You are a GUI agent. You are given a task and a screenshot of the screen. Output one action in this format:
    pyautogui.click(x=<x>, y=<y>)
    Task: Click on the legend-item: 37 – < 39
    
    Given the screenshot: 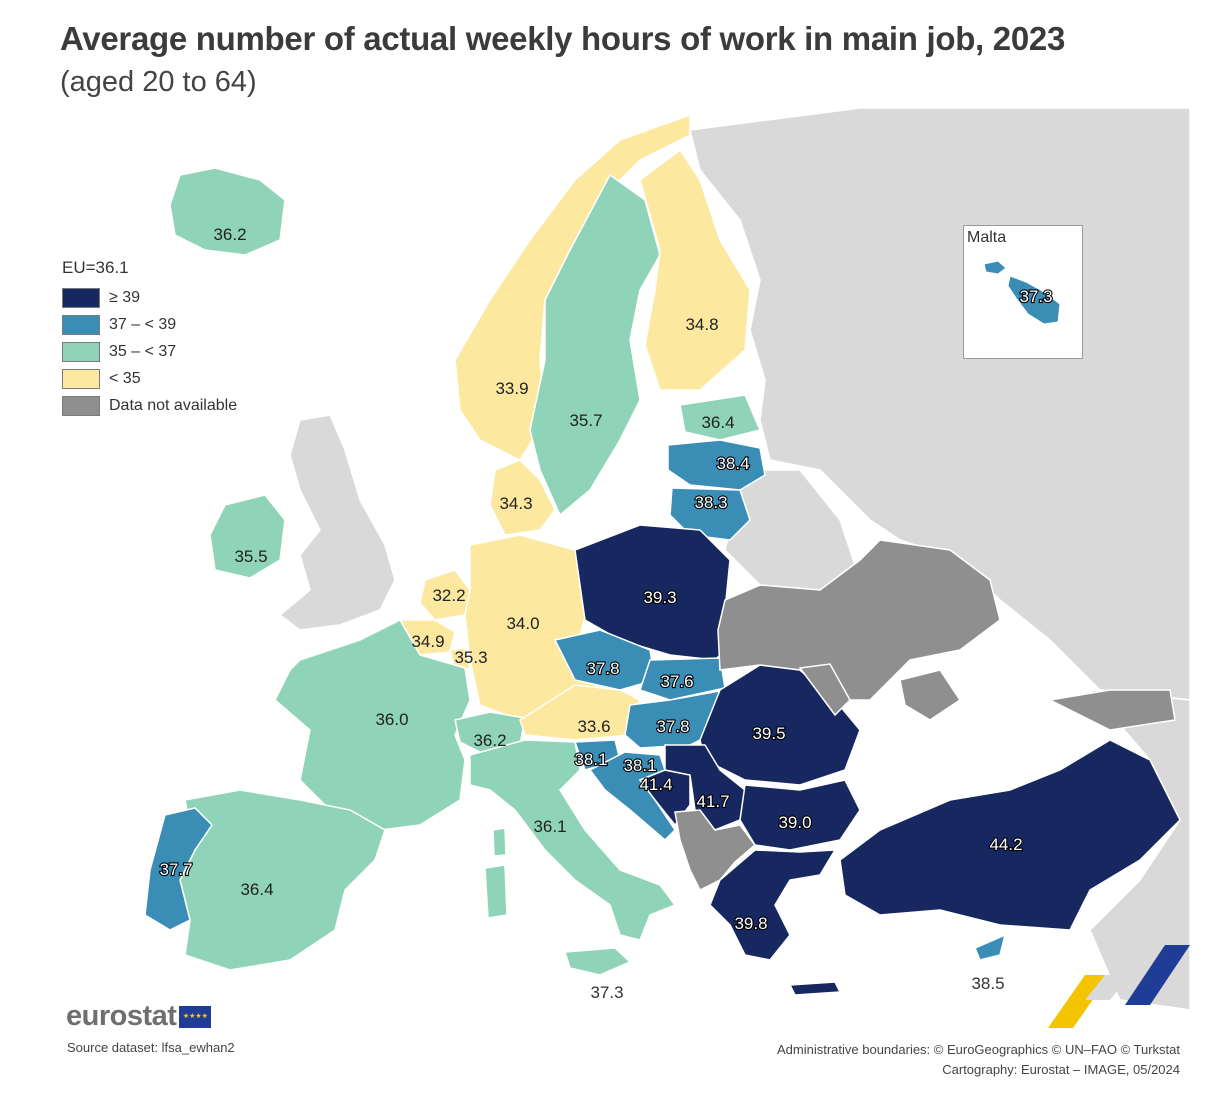 What is the action you would take?
    pyautogui.click(x=149, y=324)
    